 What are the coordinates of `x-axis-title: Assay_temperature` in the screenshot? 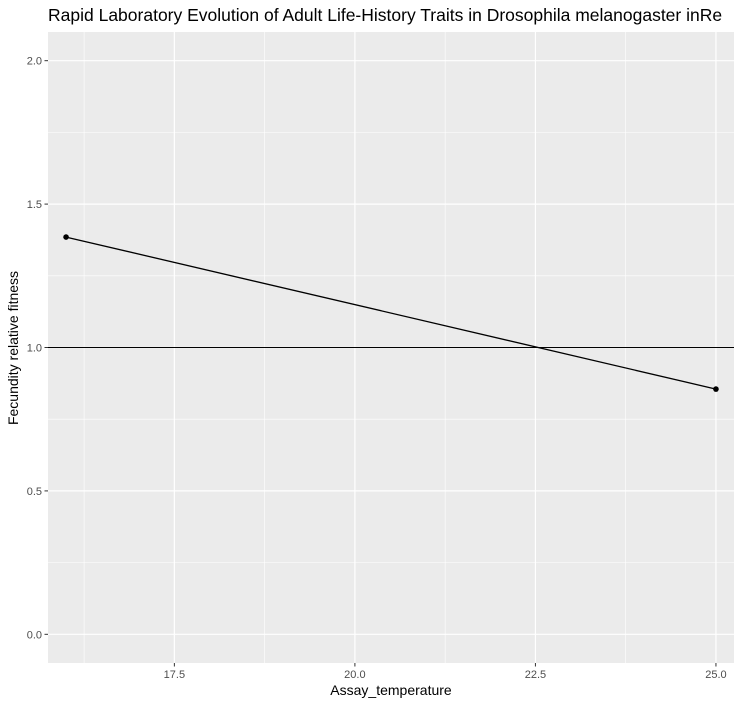 It's located at (391, 690).